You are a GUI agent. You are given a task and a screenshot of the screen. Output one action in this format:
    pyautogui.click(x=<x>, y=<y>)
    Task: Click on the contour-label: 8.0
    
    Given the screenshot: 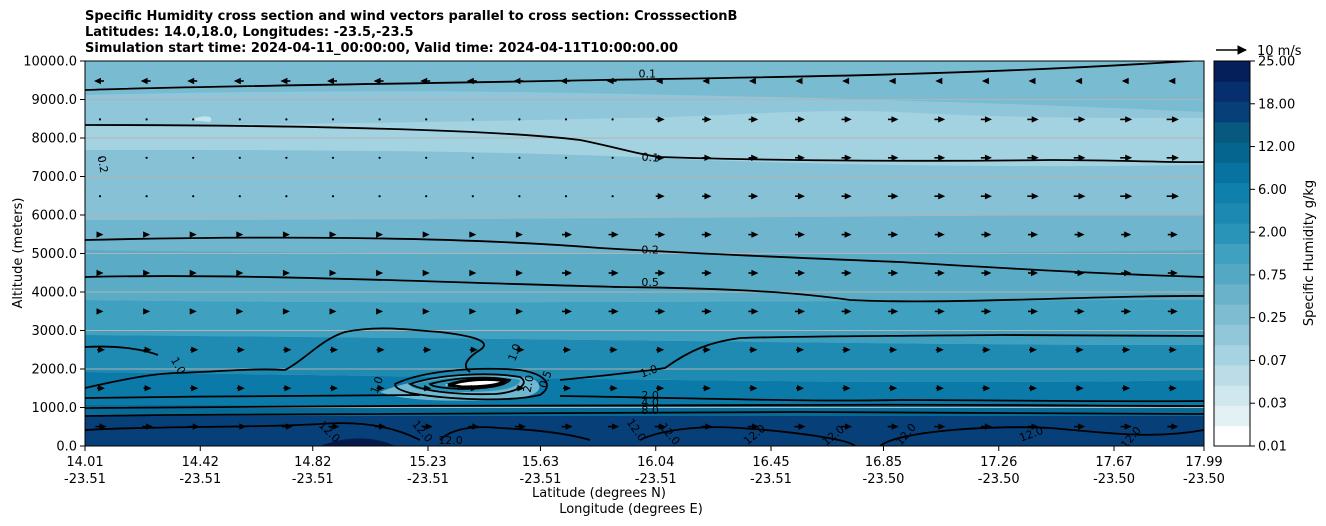 What is the action you would take?
    pyautogui.click(x=650, y=410)
    